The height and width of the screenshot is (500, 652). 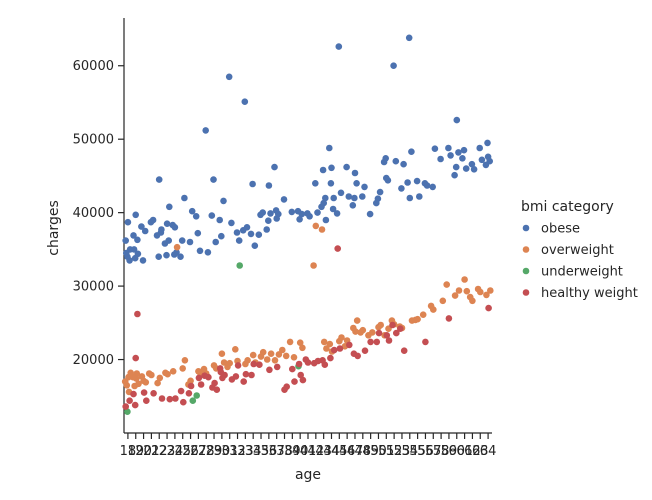 What do you see at coordinates (480, 451) in the screenshot?
I see `x-tick-label: 63` at bounding box center [480, 451].